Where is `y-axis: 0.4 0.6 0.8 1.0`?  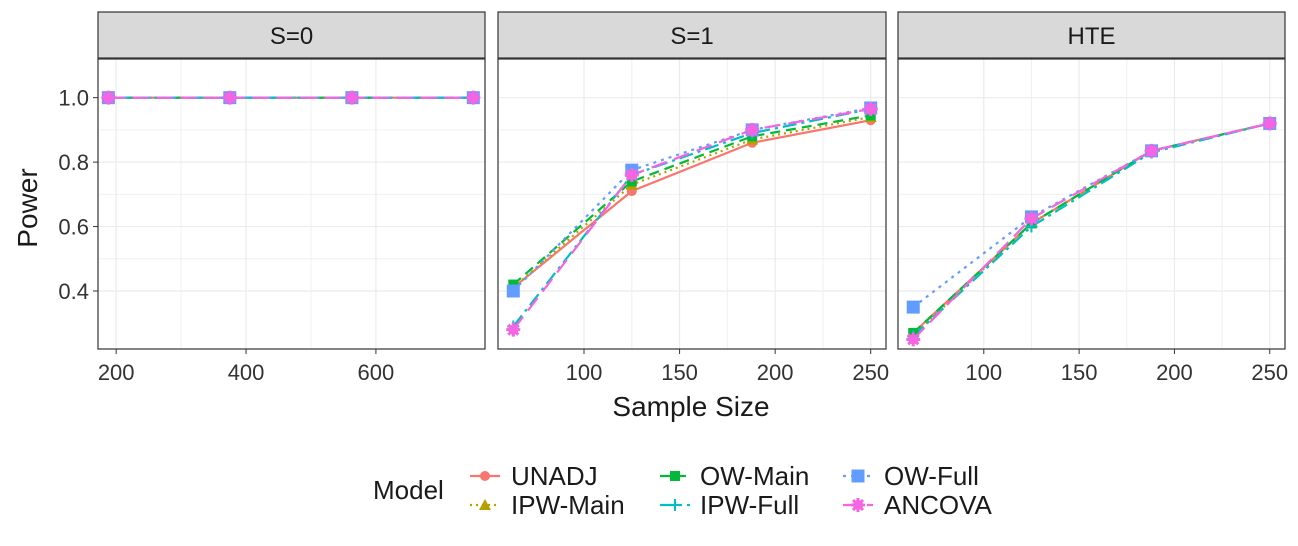 y-axis: 0.4 0.6 0.8 1.0 is located at coordinates (78, 195).